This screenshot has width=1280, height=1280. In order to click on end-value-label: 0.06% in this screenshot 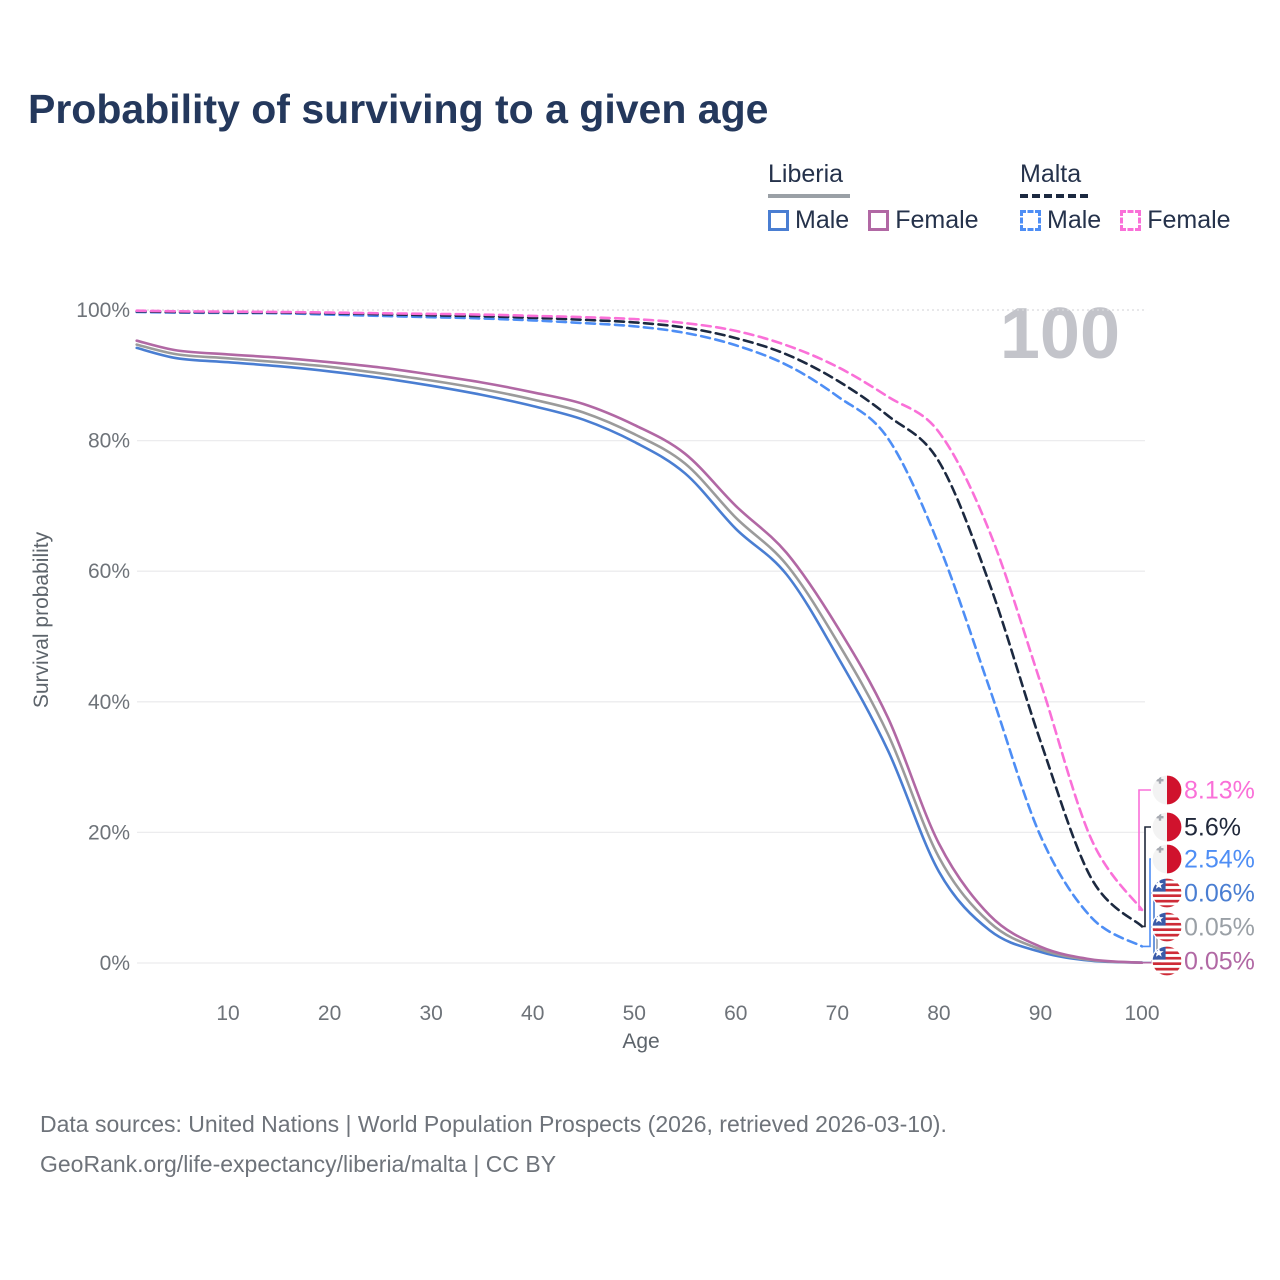, I will do `click(1219, 894)`.